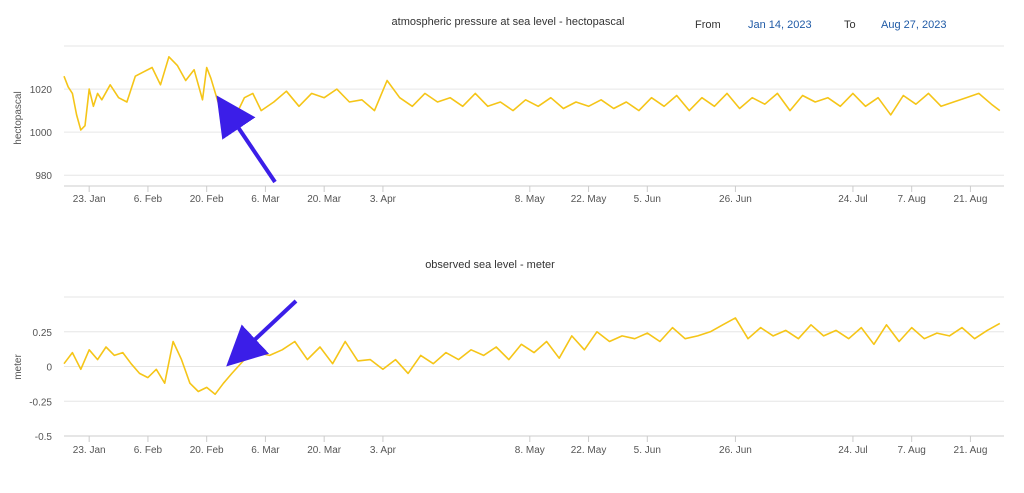 Image resolution: width=1024 pixels, height=493 pixels. What do you see at coordinates (530, 199) in the screenshot?
I see `pressure-x-tick-label: 8. May` at bounding box center [530, 199].